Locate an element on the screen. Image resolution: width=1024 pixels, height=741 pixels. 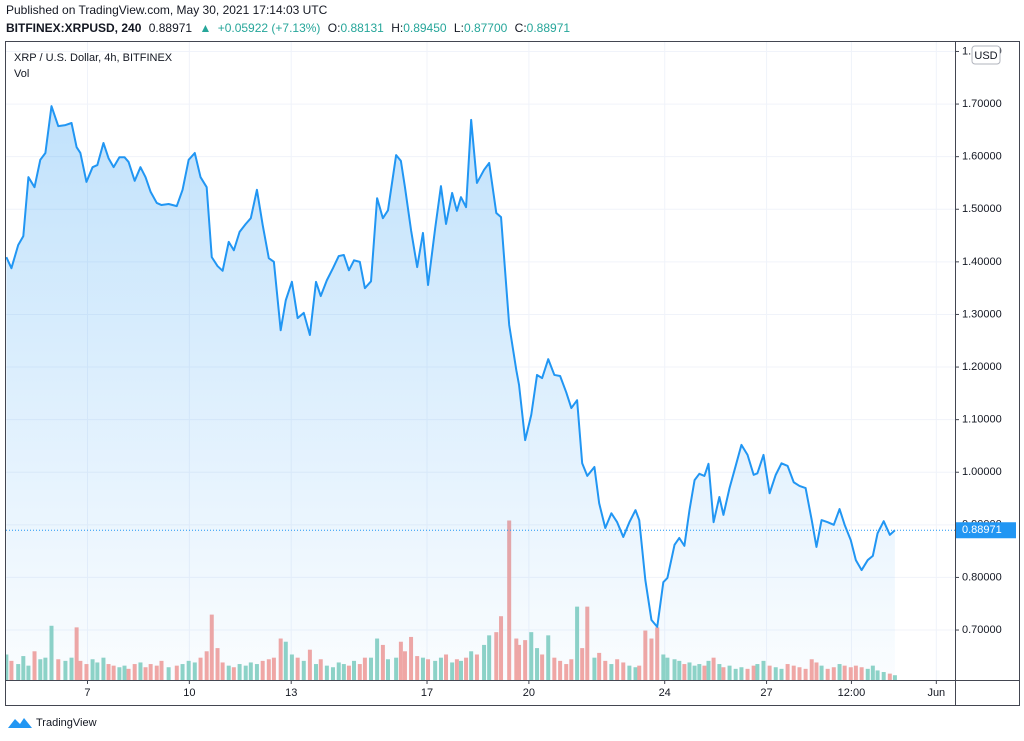
low: 0.87700 is located at coordinates (486, 28).